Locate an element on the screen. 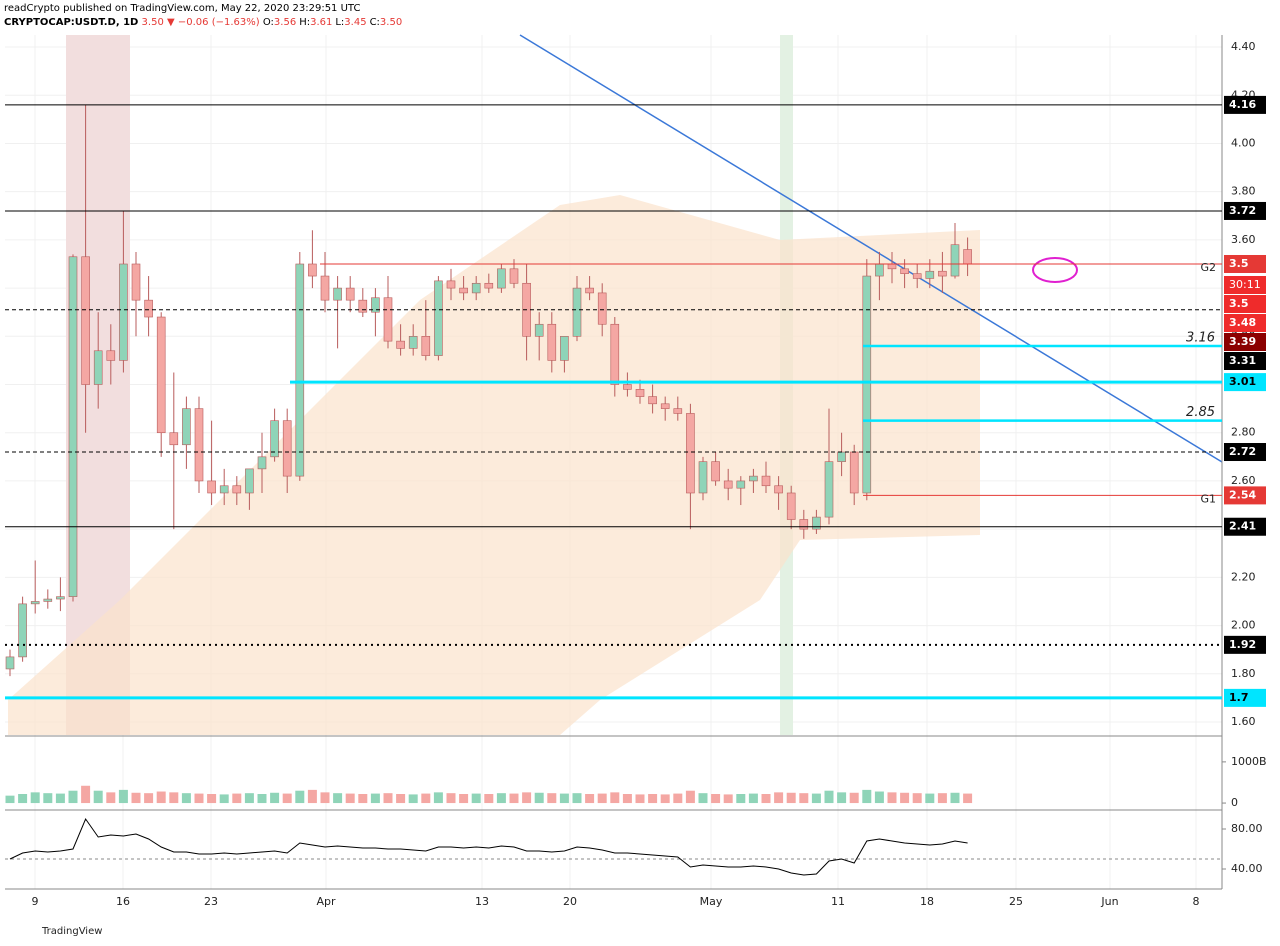 This screenshot has width=1280, height=946. x-tick-label: 8 is located at coordinates (1196, 901).